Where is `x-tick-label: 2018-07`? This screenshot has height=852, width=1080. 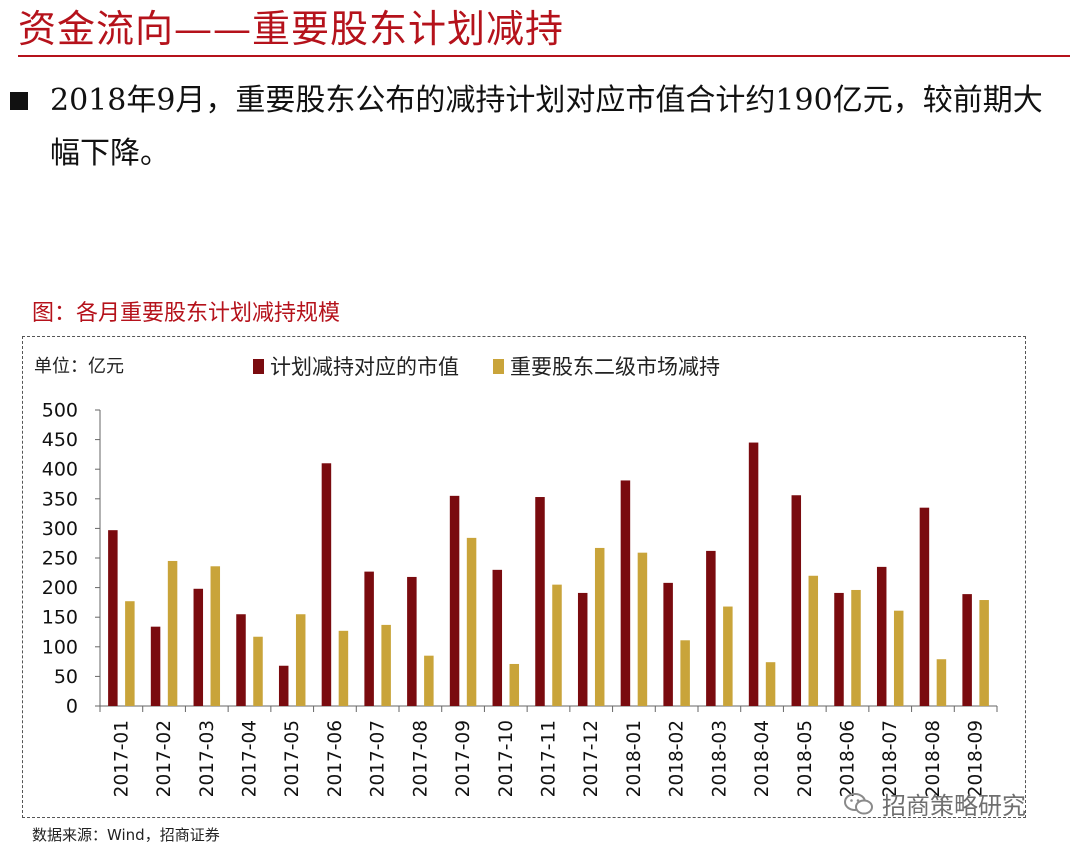
x-tick-label: 2018-07 is located at coordinates (890, 758).